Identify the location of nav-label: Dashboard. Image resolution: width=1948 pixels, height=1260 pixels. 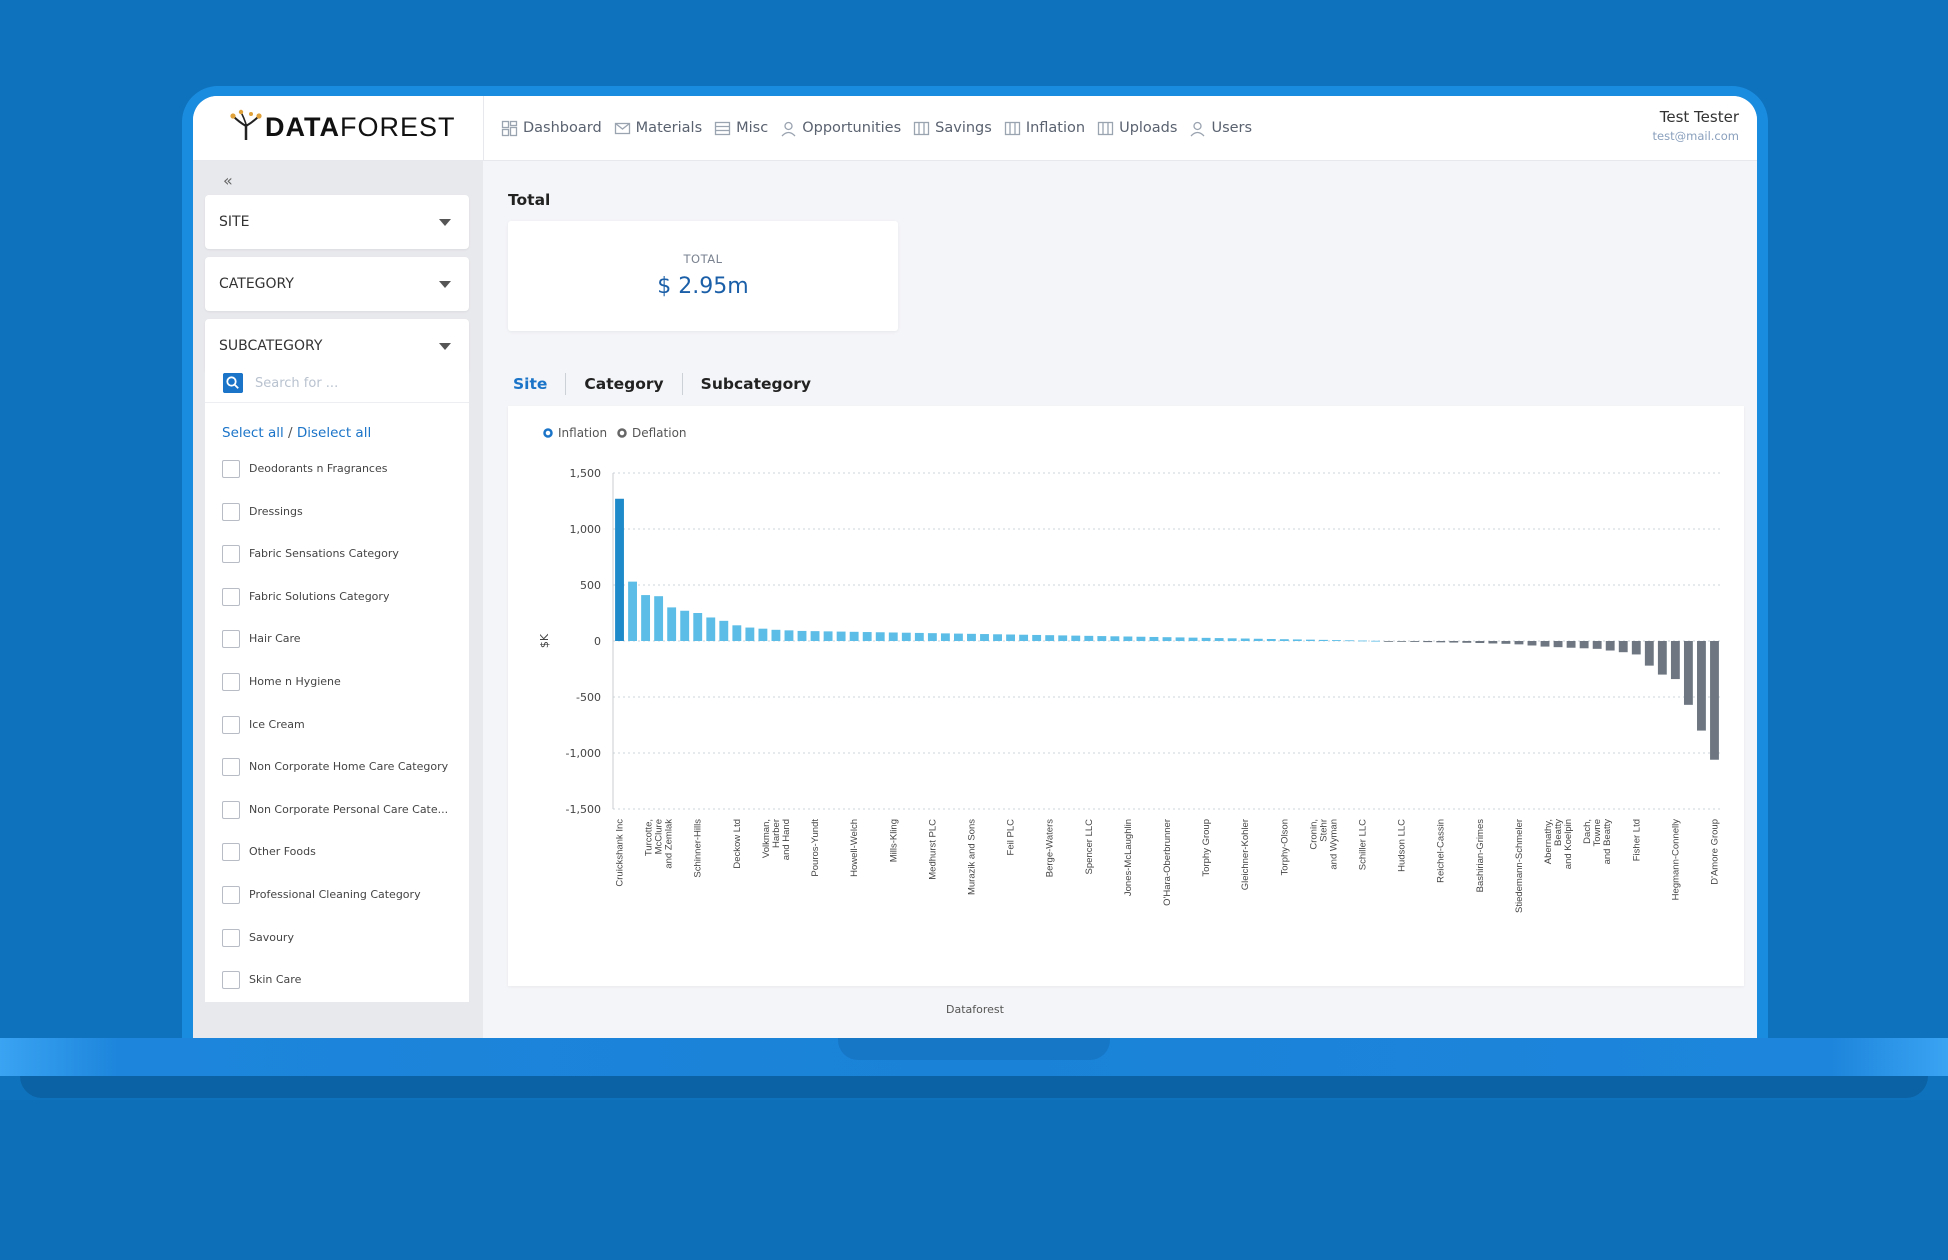
(562, 128).